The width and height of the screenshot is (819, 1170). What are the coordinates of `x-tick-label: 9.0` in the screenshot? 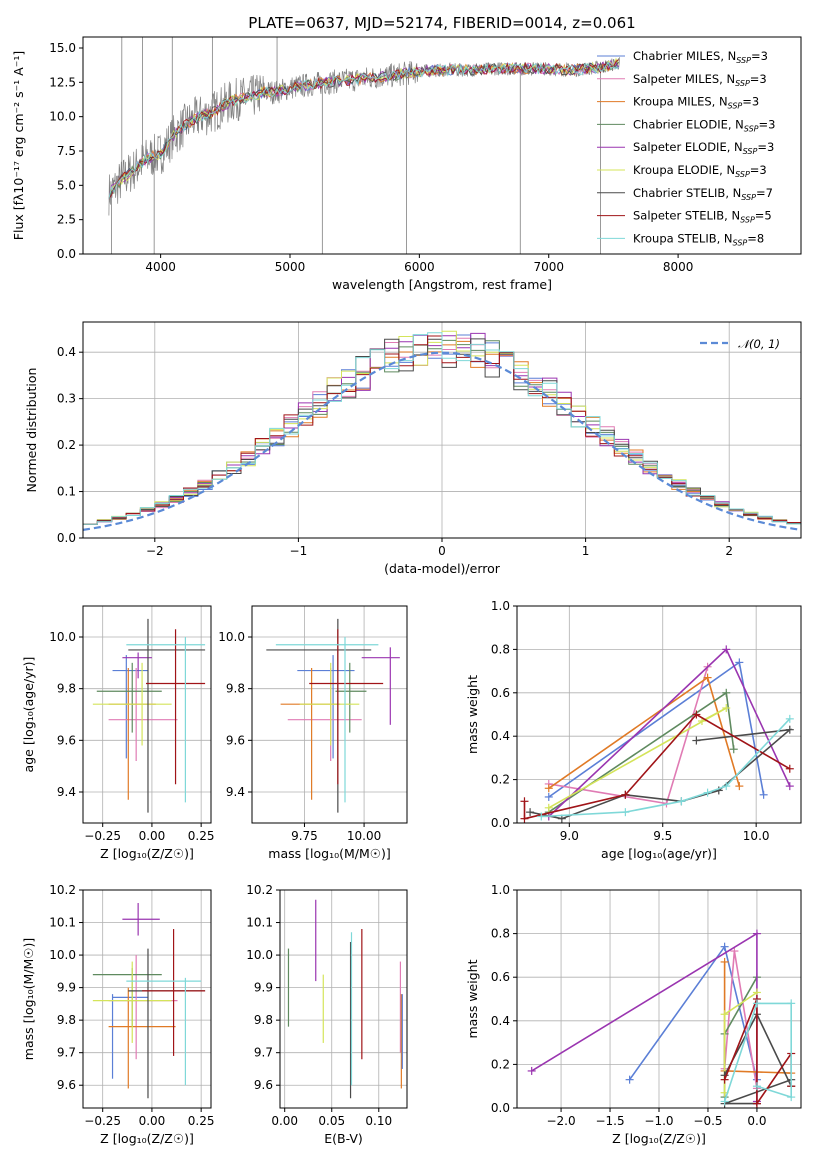 It's located at (569, 836).